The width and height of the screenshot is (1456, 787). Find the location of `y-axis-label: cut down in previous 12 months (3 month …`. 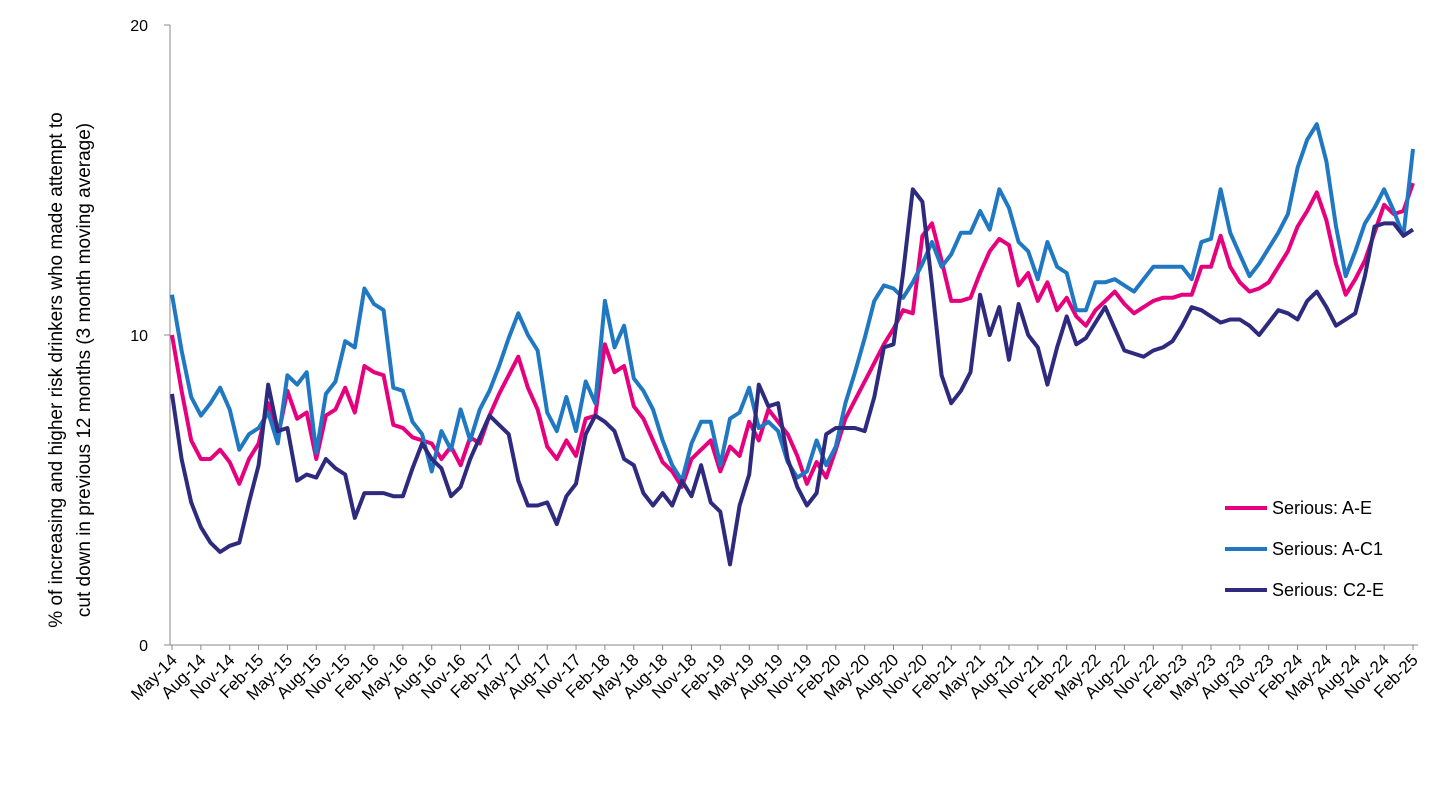

y-axis-label: cut down in previous 12 months (3 month … is located at coordinates (84, 370).